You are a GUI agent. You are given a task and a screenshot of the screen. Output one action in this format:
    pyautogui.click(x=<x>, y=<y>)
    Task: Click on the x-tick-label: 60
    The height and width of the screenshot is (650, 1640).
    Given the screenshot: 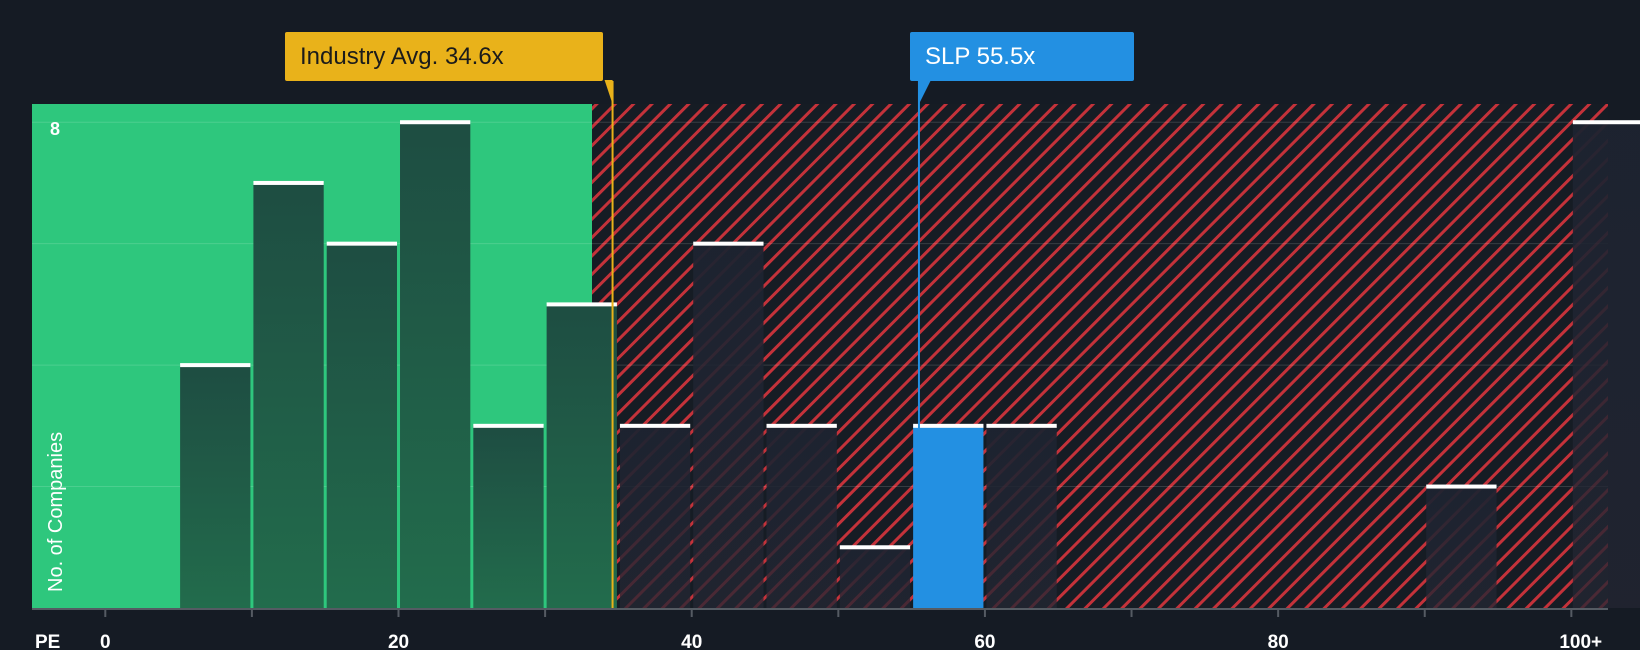 What is the action you would take?
    pyautogui.click(x=984, y=641)
    